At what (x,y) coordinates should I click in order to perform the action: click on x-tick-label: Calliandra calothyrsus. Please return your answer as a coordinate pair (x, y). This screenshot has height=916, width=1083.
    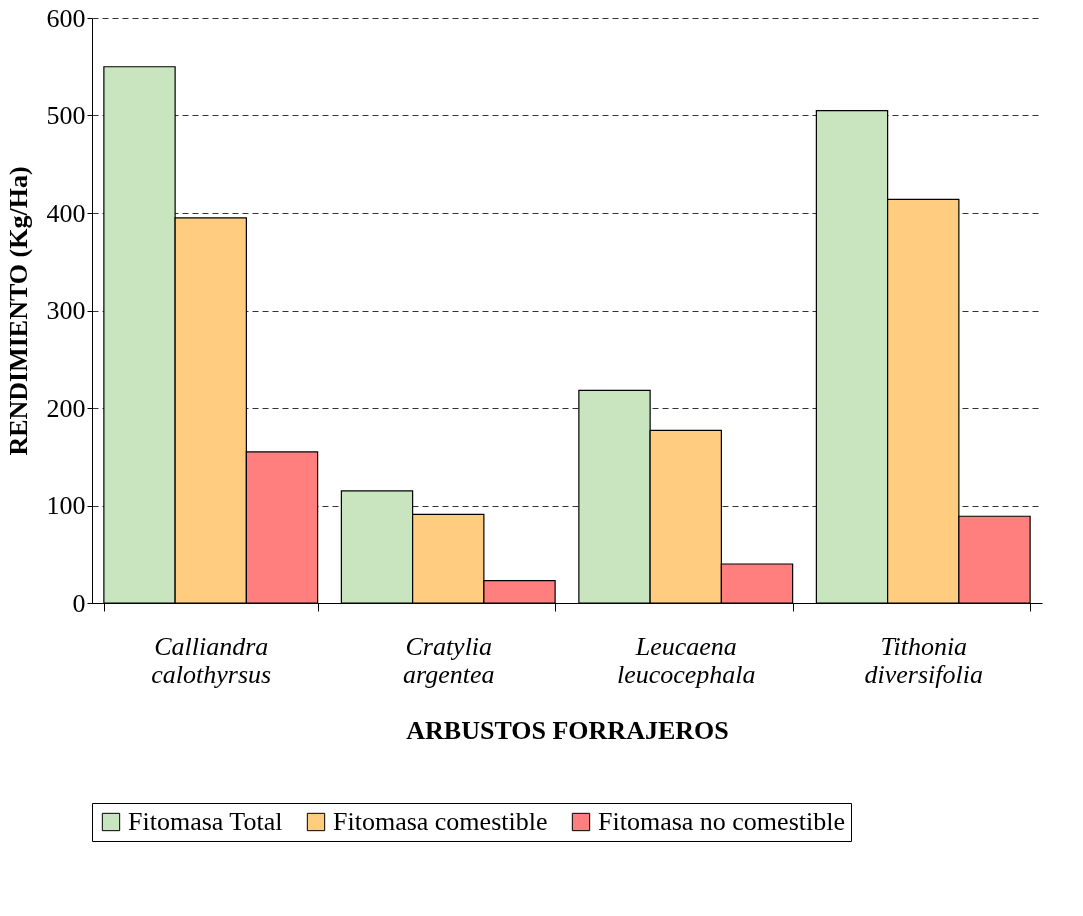
    Looking at the image, I should click on (211, 660).